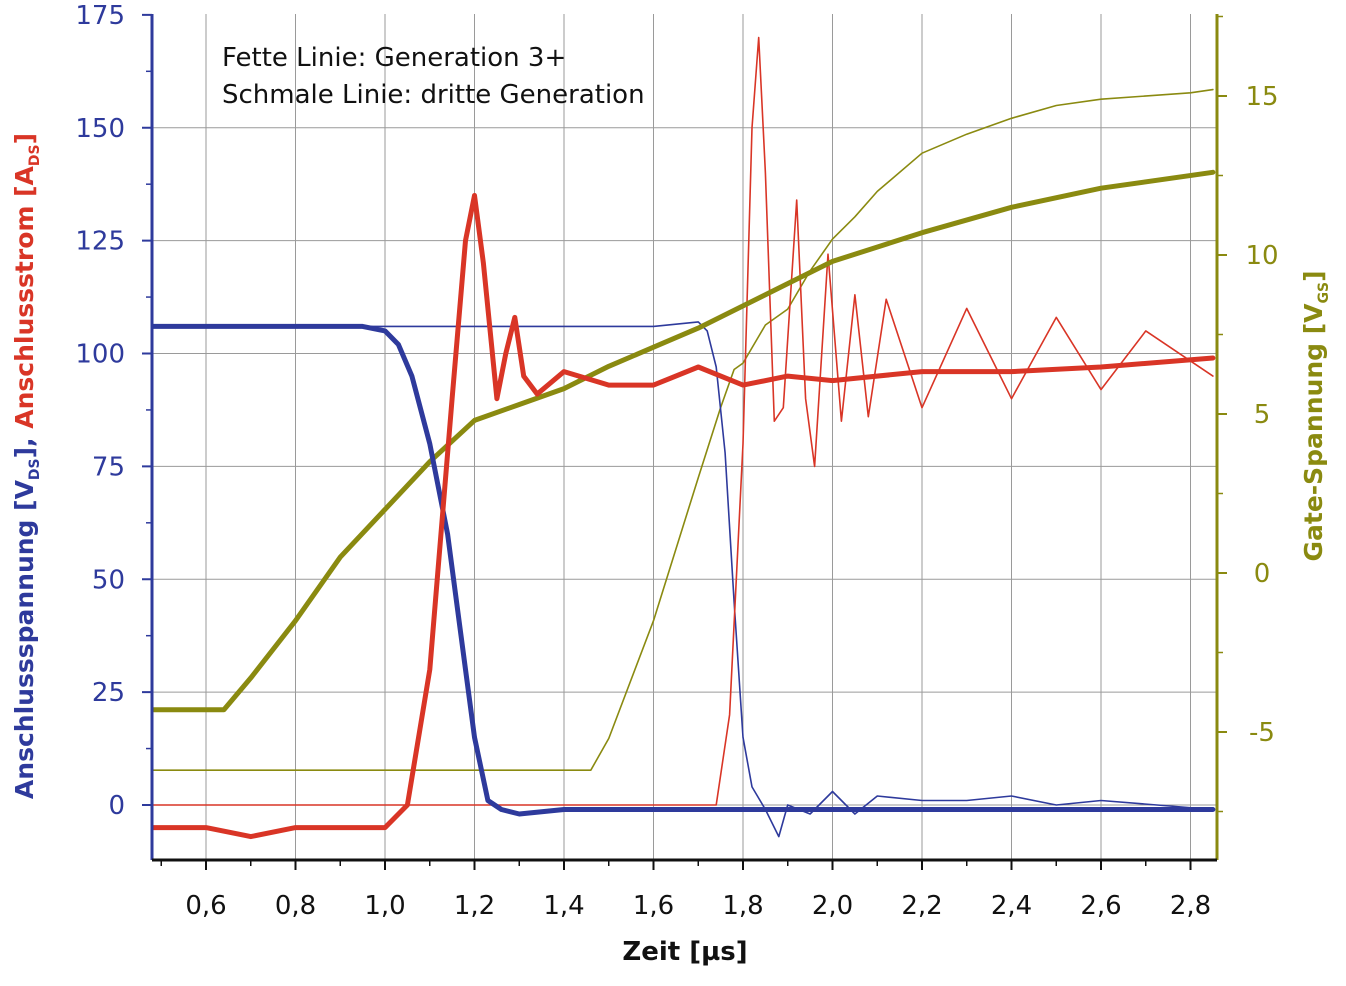 The width and height of the screenshot is (1346, 986). What do you see at coordinates (474, 906) in the screenshot?
I see `x-tick-label: 1,2` at bounding box center [474, 906].